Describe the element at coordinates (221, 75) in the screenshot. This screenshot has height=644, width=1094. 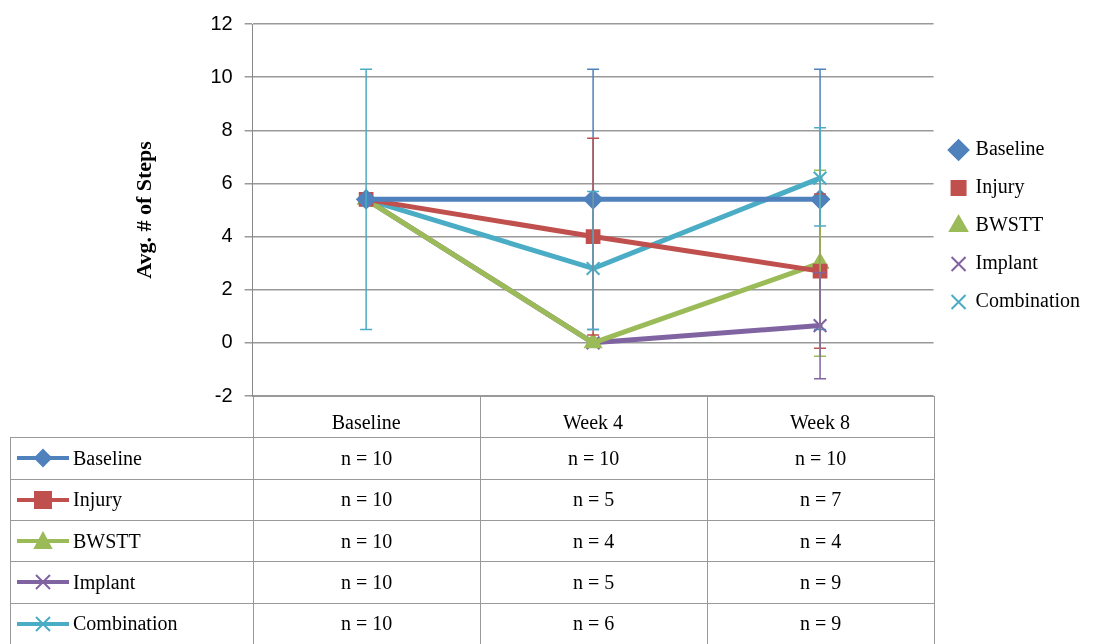
I see `y-tick-label: 10` at that location.